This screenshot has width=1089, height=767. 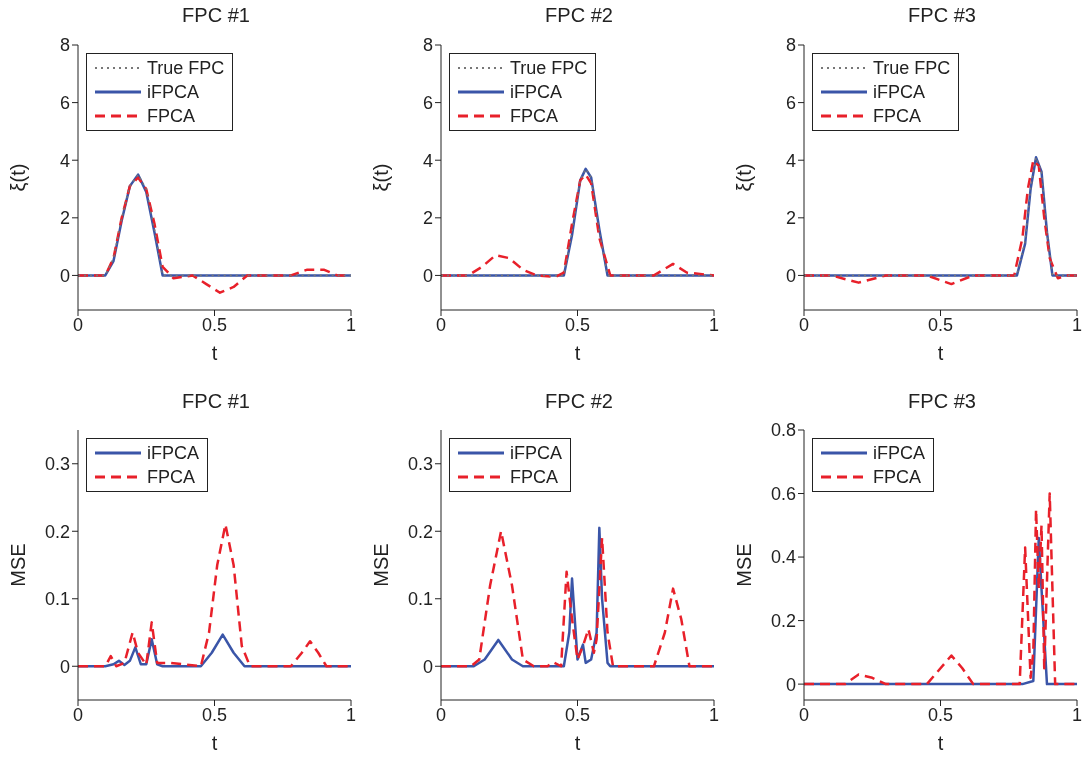 What do you see at coordinates (783, 430) in the screenshot?
I see `y-tick-label: 0.8` at bounding box center [783, 430].